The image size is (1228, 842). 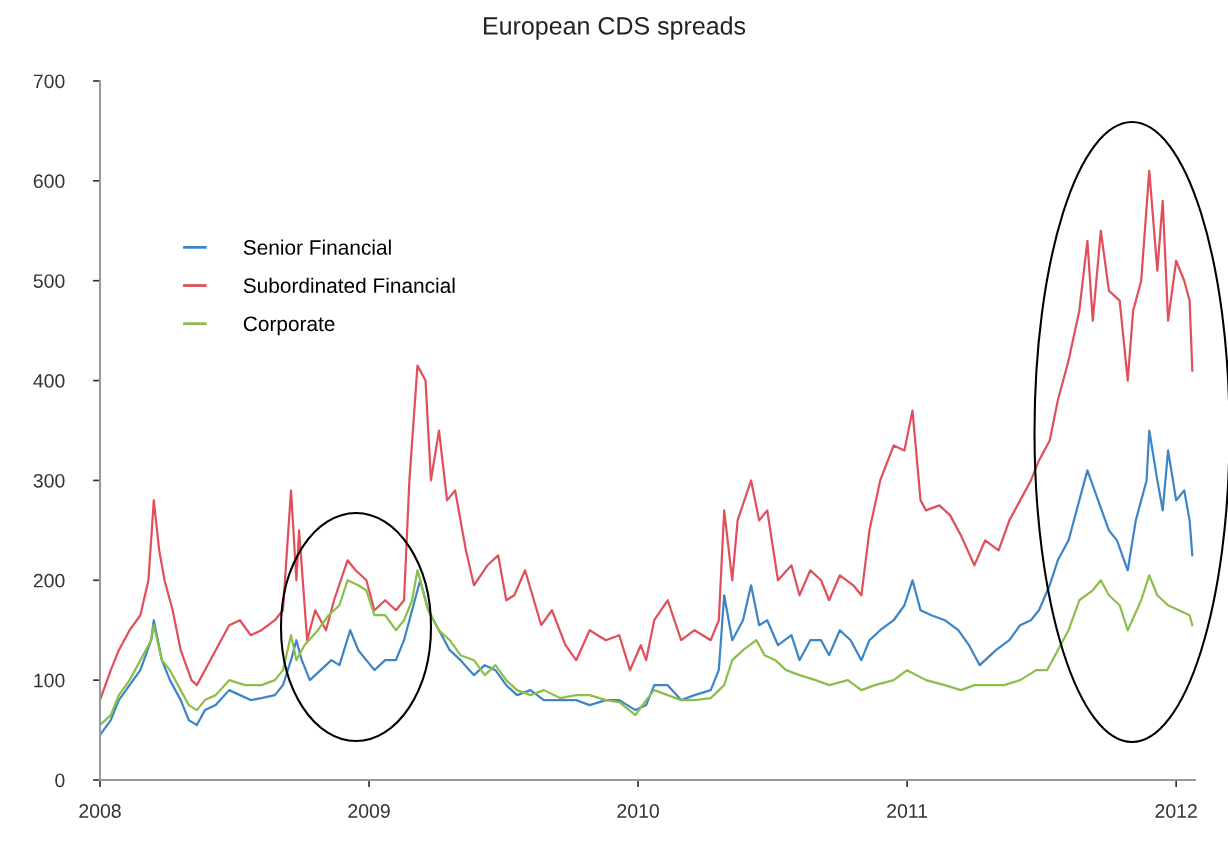 What do you see at coordinates (49, 81) in the screenshot?
I see `y-tick-label: 700` at bounding box center [49, 81].